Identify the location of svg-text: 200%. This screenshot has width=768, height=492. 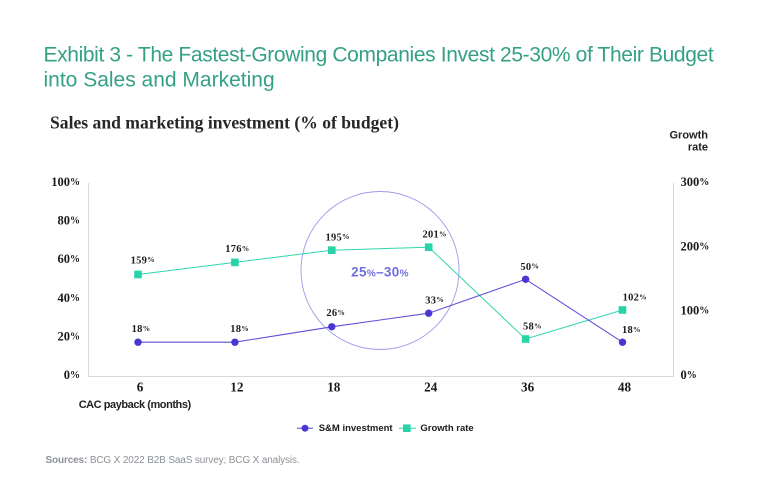
(695, 246).